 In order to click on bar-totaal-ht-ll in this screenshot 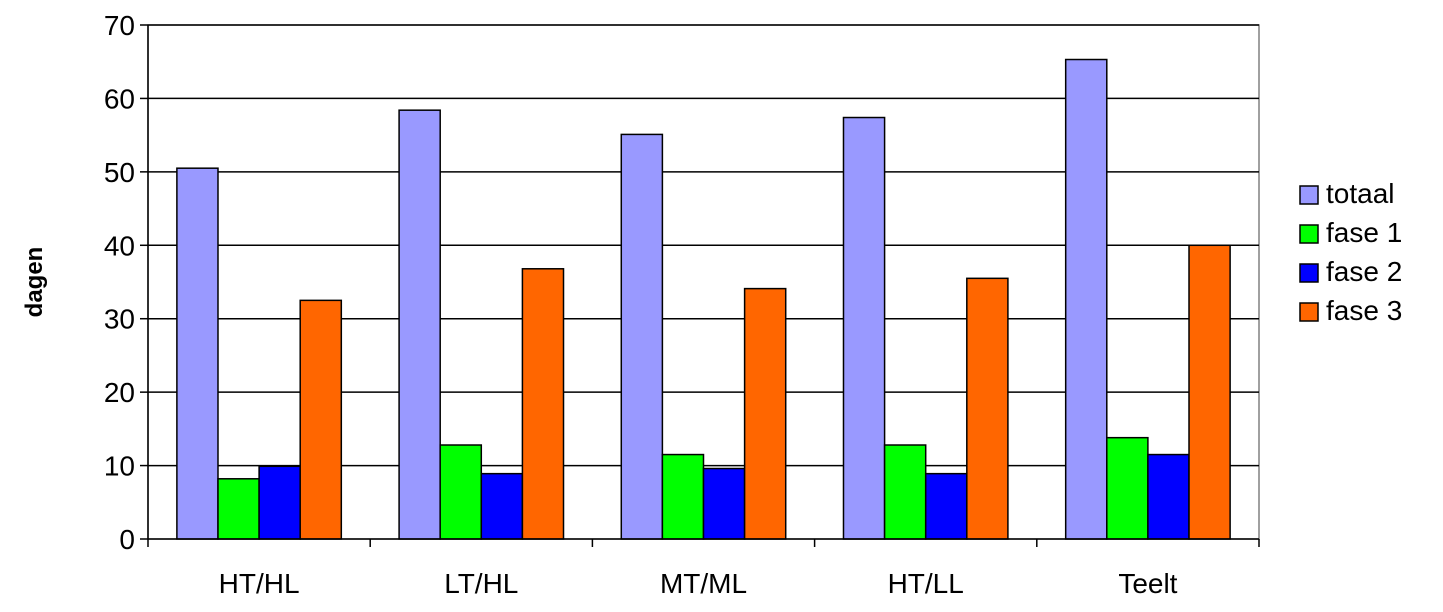, I will do `click(864, 328)`.